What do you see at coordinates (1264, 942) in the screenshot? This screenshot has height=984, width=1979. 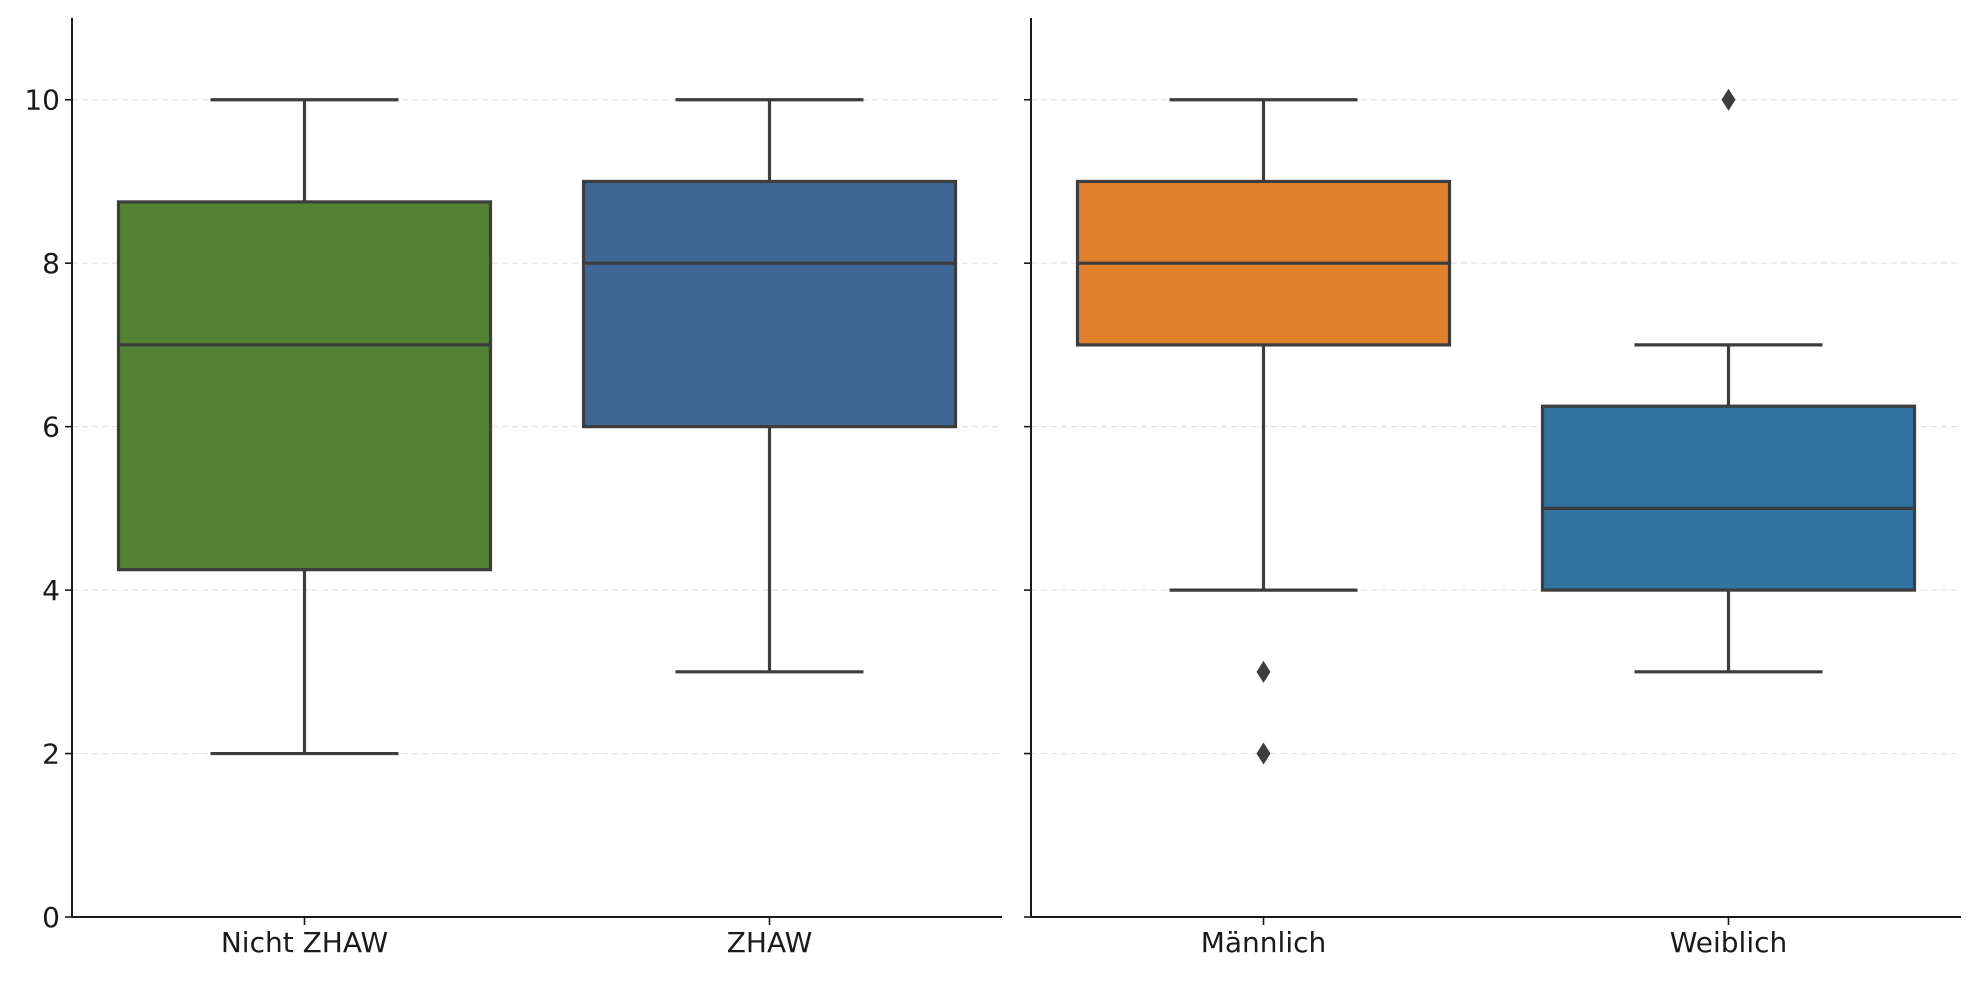 I see `x-tick-label: Männlich` at bounding box center [1264, 942].